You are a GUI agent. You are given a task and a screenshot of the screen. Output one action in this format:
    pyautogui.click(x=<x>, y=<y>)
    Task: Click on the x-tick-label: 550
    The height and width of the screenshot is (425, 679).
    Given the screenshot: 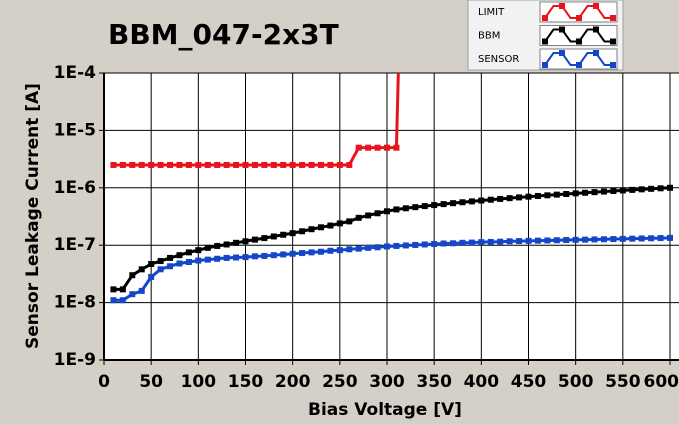 What is the action you would take?
    pyautogui.click(x=623, y=382)
    